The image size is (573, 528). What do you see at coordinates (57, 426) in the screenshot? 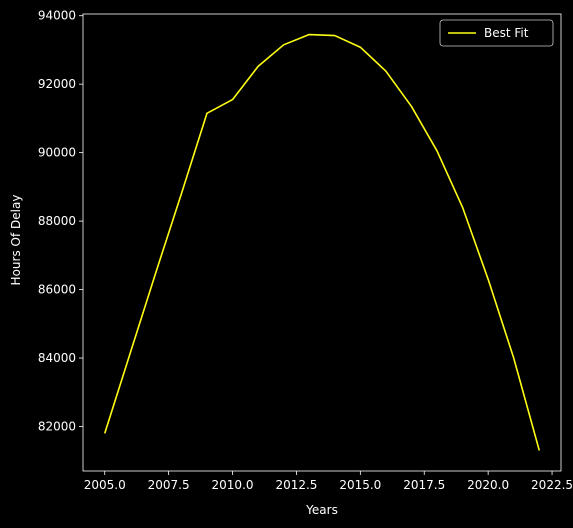
I see `y-tick-label: 82000` at bounding box center [57, 426].